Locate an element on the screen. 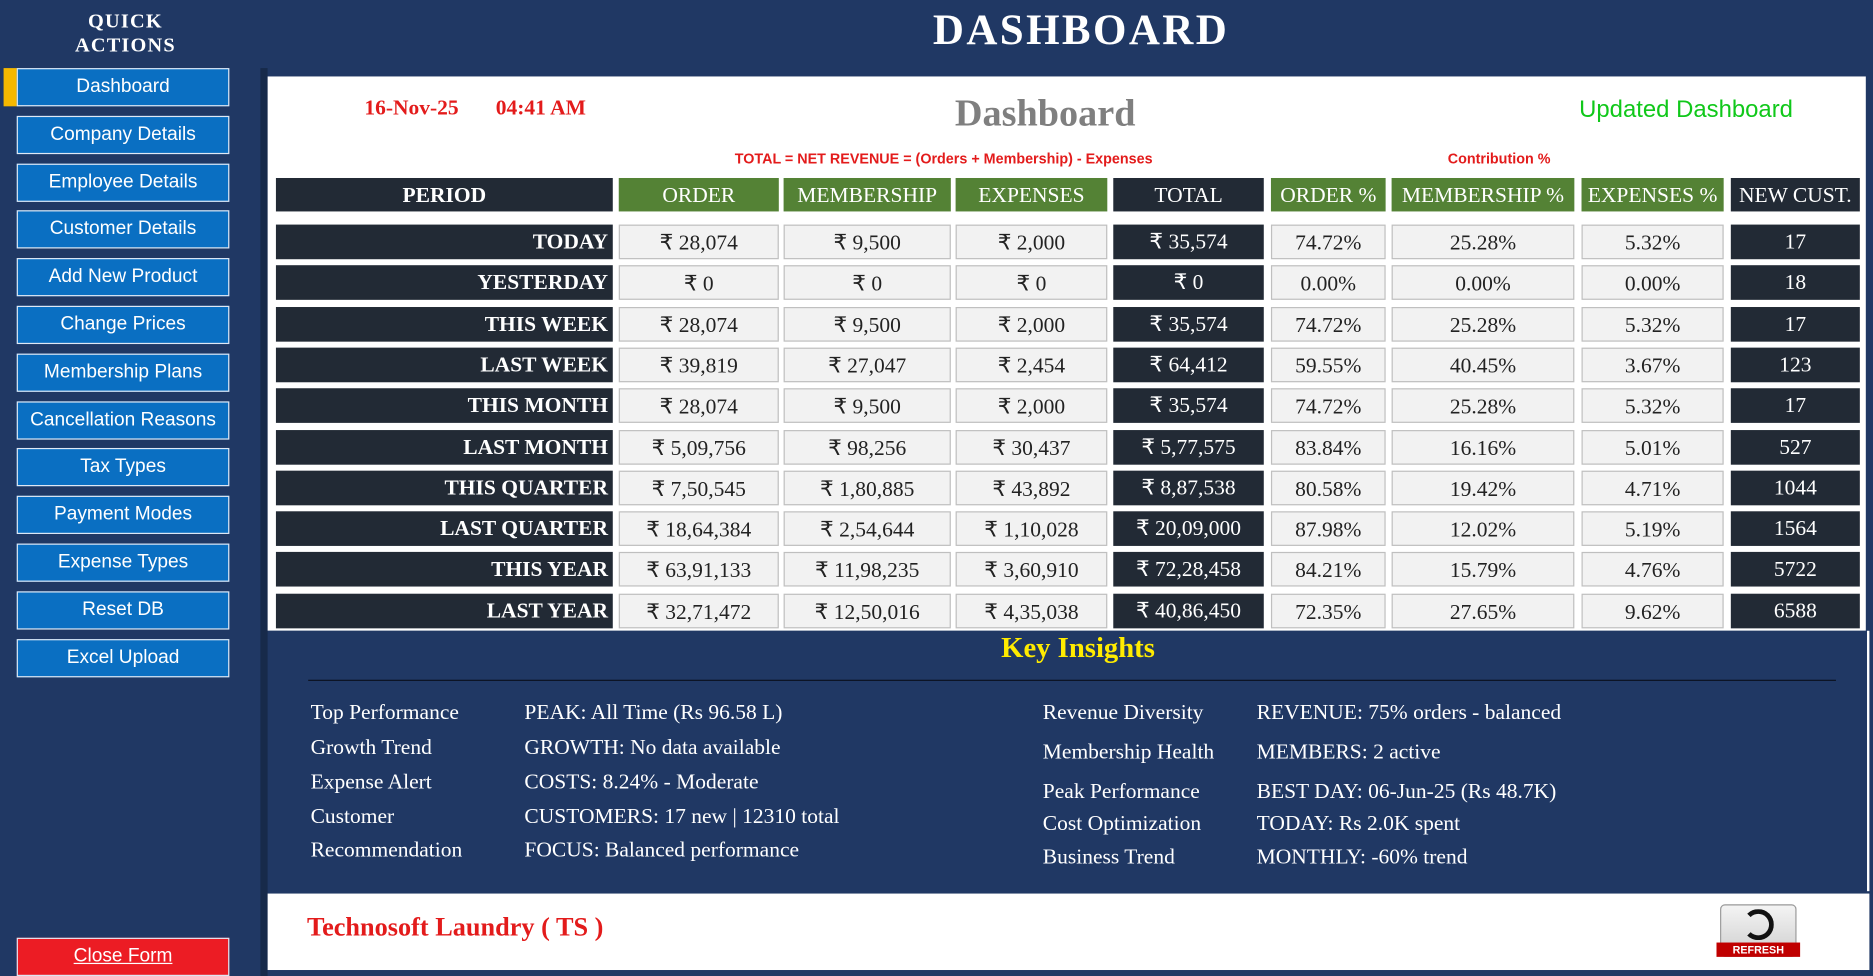  insight-value: BEST DAY: 06-Jun-25 (Rs 48.7K) is located at coordinates (1406, 790).